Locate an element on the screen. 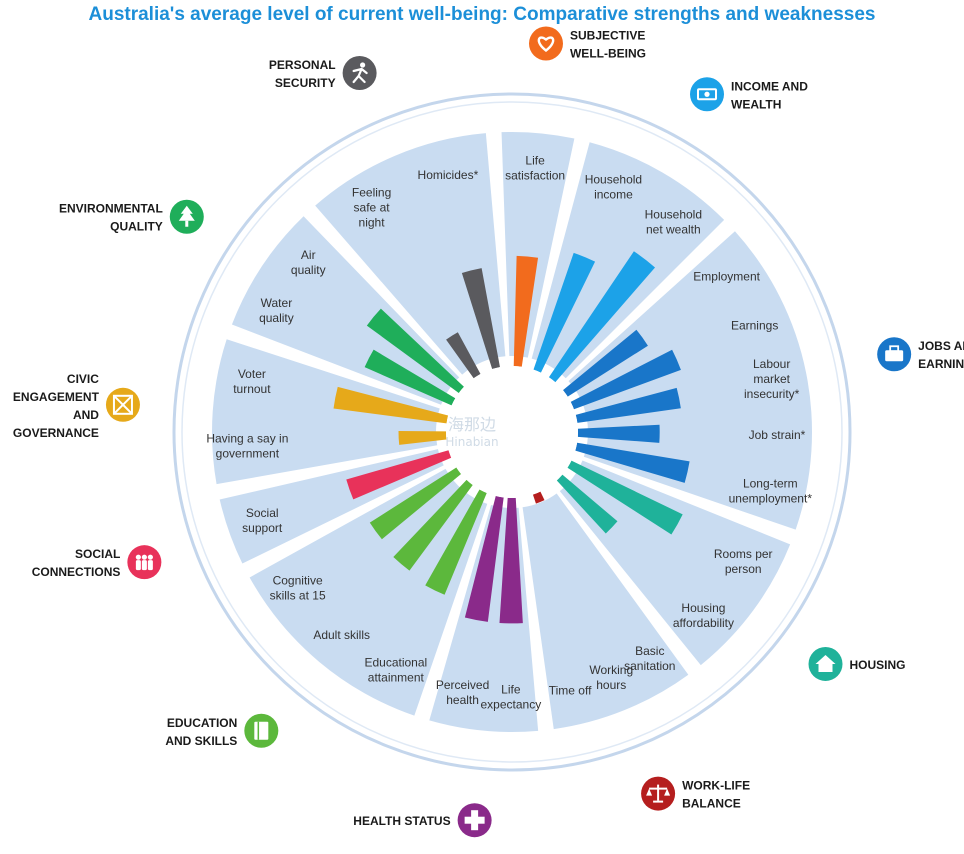  tree-icon is located at coordinates (186, 216).